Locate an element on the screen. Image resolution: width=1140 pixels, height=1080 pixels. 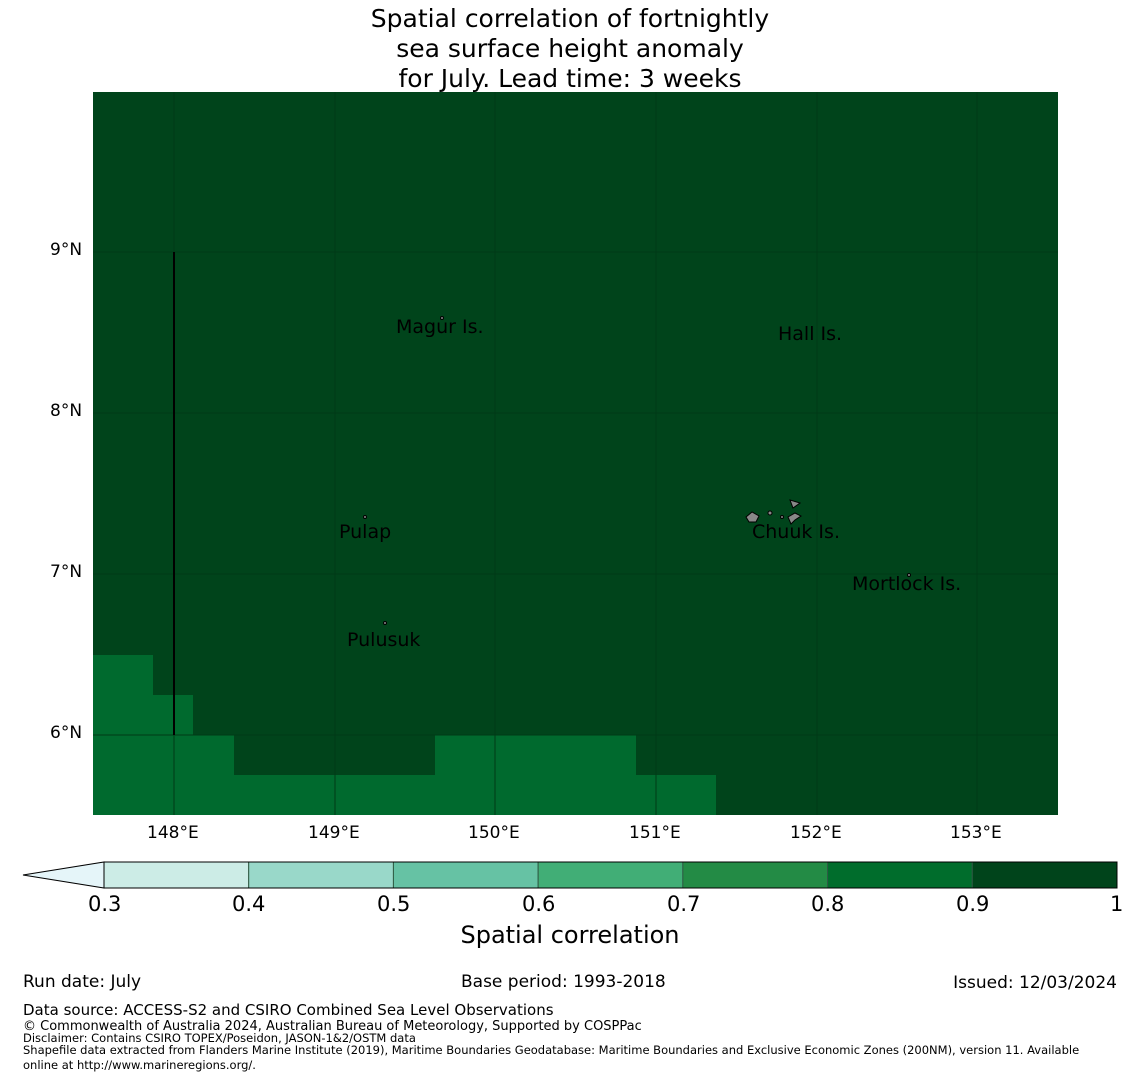
colorbar-tick-0-7: 0.7 is located at coordinates (684, 904).